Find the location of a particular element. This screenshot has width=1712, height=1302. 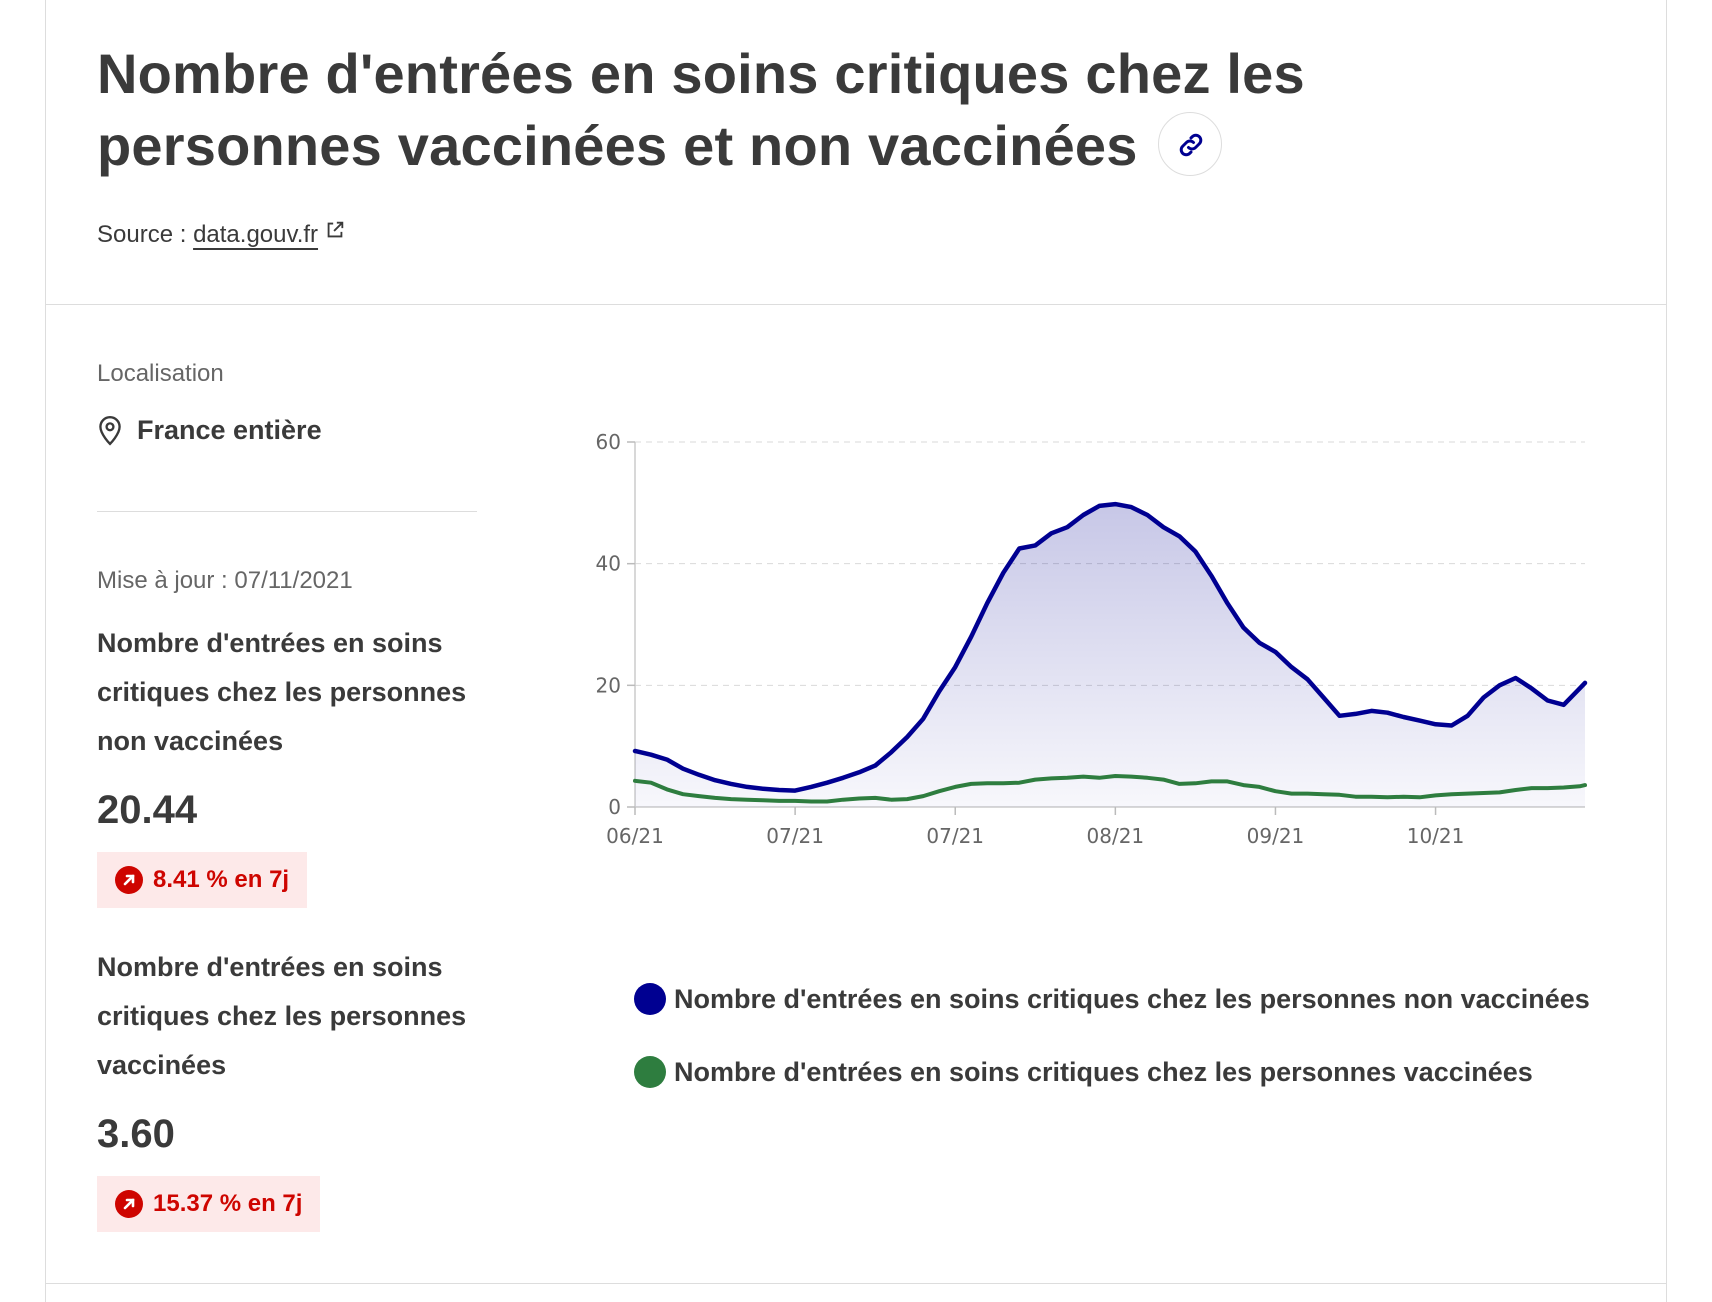

y-tick-label: 40 is located at coordinates (608, 564).